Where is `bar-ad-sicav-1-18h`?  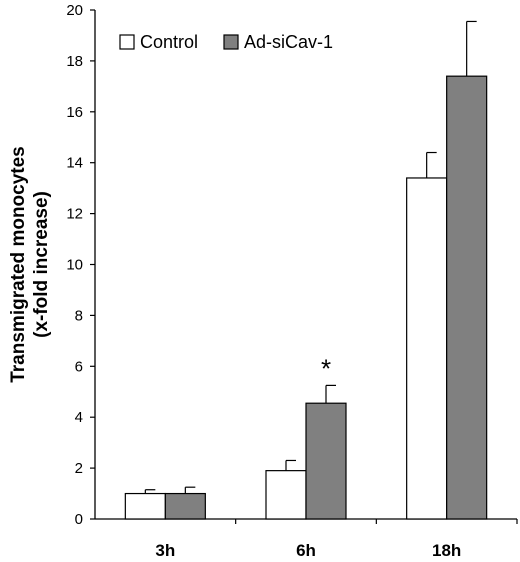
bar-ad-sicav-1-18h is located at coordinates (467, 297).